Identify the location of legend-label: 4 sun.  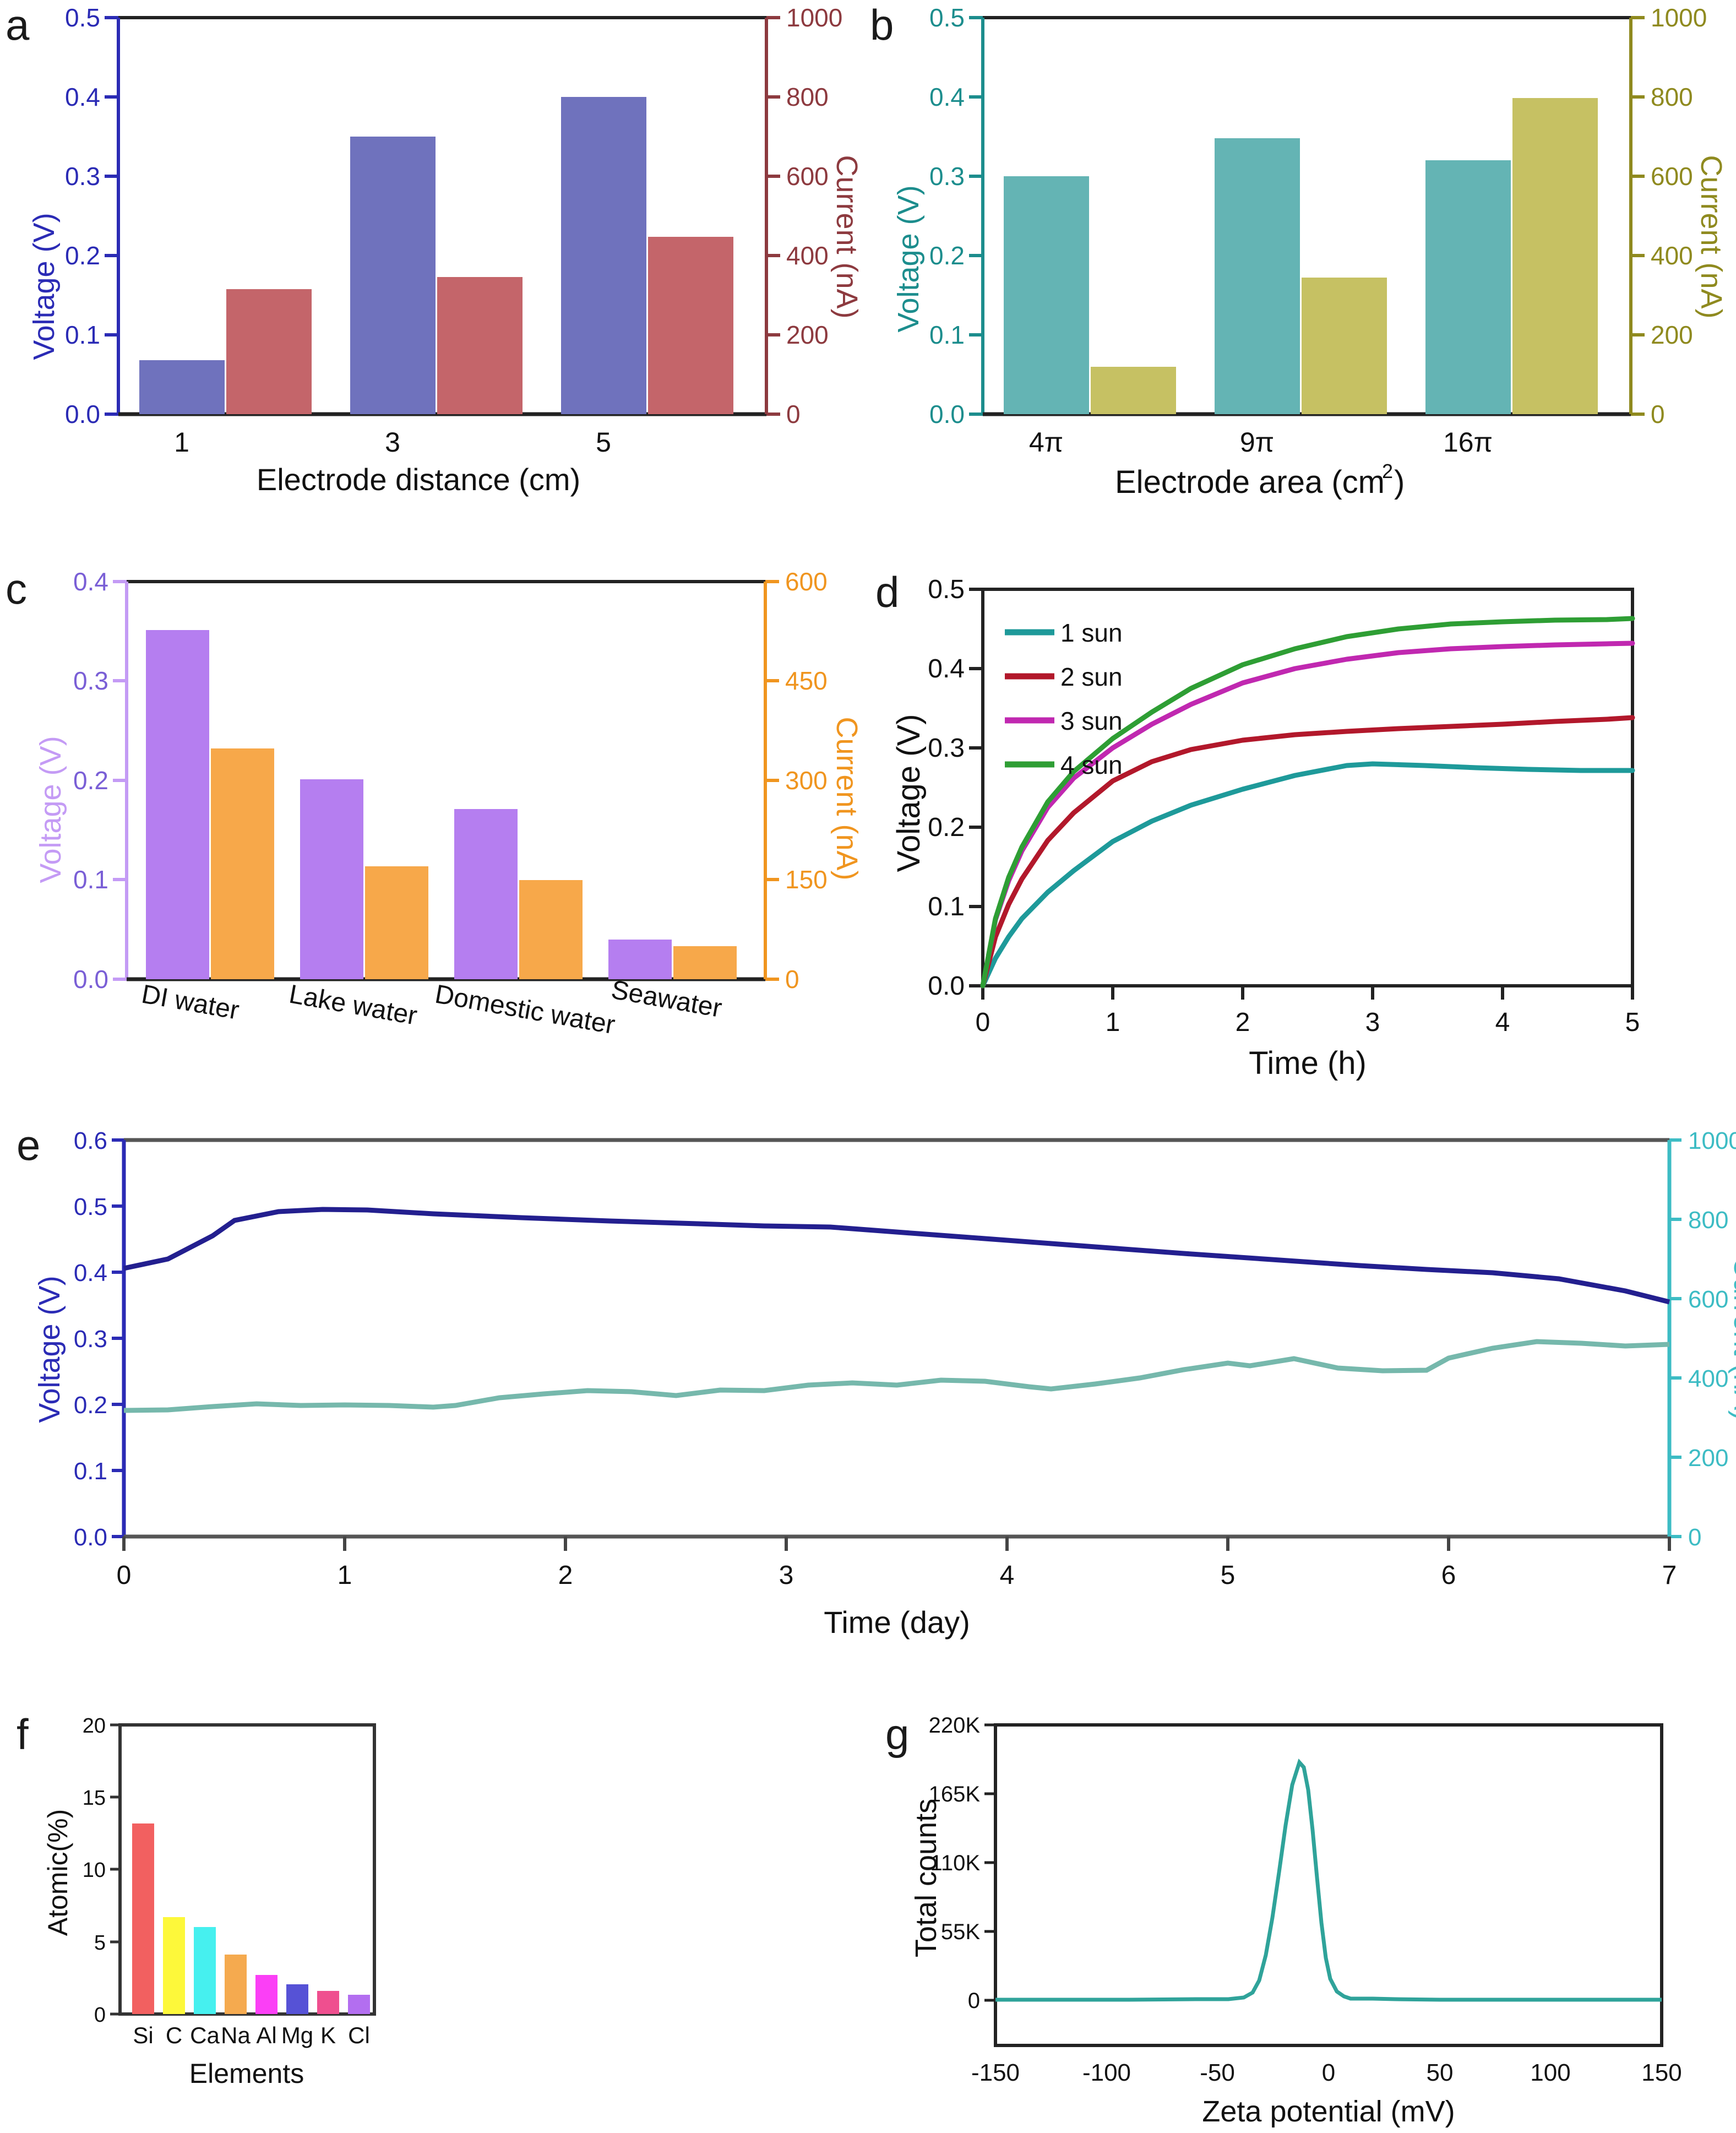
(1091, 765).